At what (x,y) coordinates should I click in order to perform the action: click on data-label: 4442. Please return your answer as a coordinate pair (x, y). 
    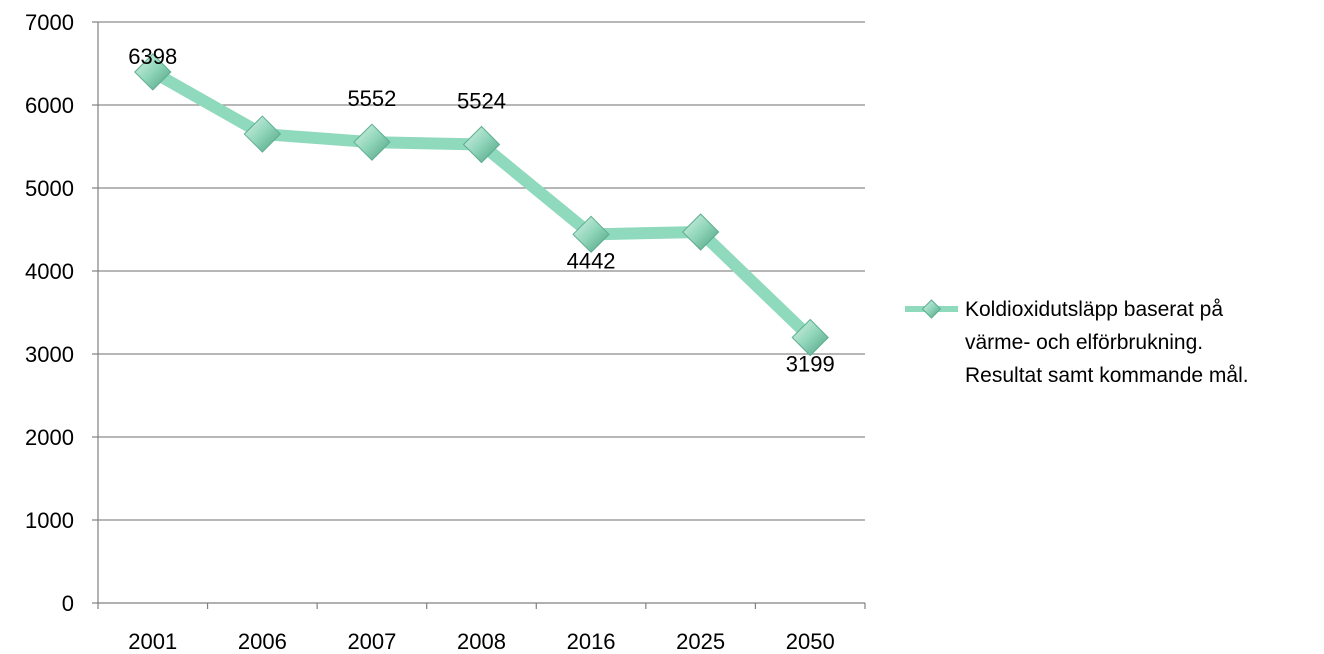
    Looking at the image, I should click on (591, 260).